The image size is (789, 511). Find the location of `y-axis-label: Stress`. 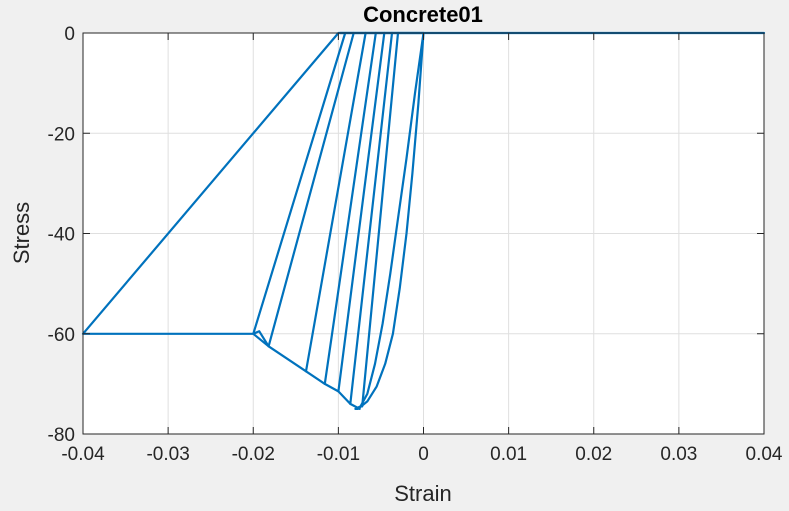

y-axis-label: Stress is located at coordinates (21, 233).